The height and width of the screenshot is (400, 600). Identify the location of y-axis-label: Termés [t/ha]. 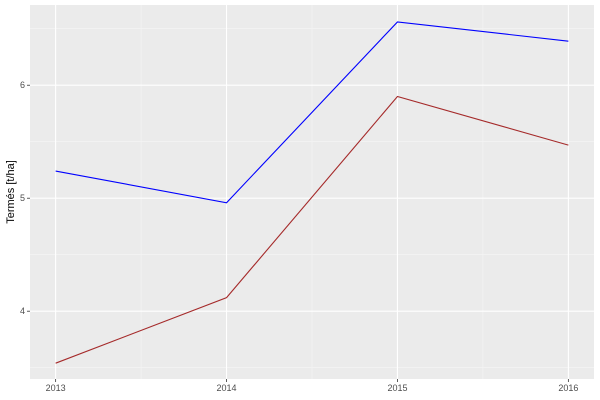
(11, 192).